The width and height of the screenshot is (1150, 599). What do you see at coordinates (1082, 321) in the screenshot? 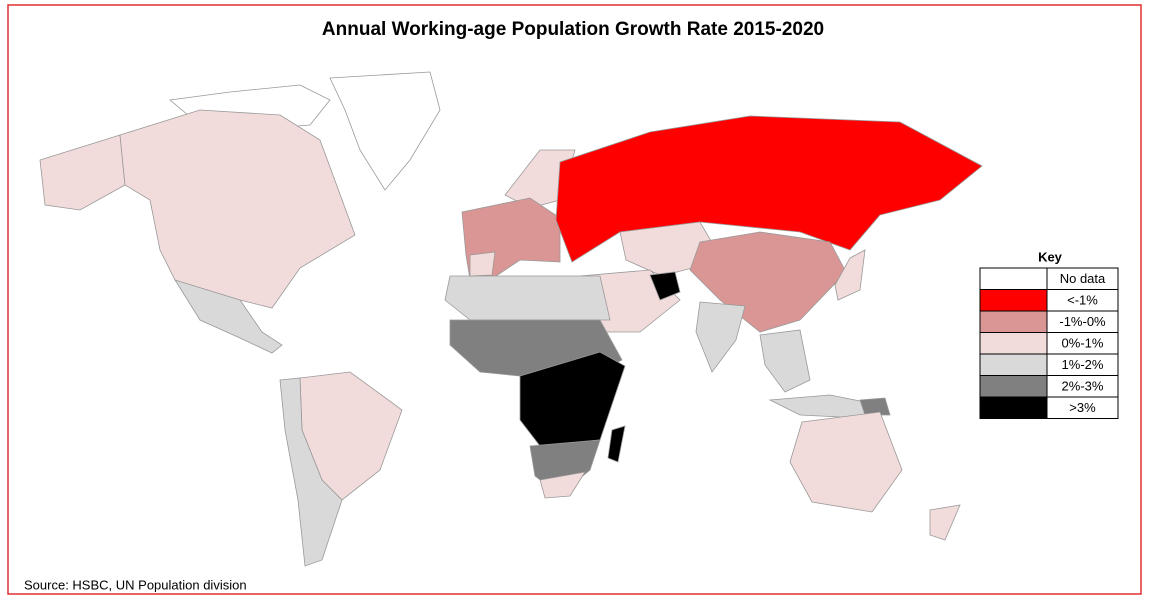
I see `legend-label: -1%-0%` at bounding box center [1082, 321].